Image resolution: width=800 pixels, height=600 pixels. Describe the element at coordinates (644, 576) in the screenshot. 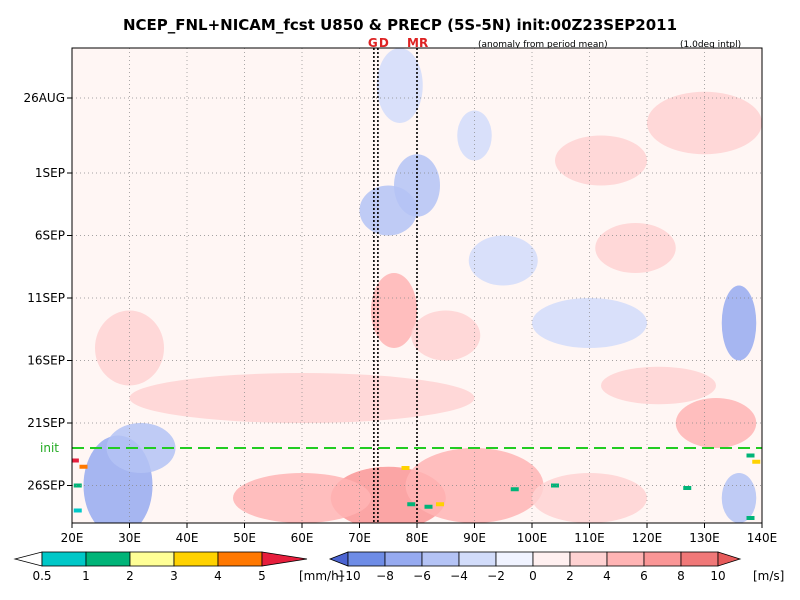

I see `wind-legend-label: 6` at that location.